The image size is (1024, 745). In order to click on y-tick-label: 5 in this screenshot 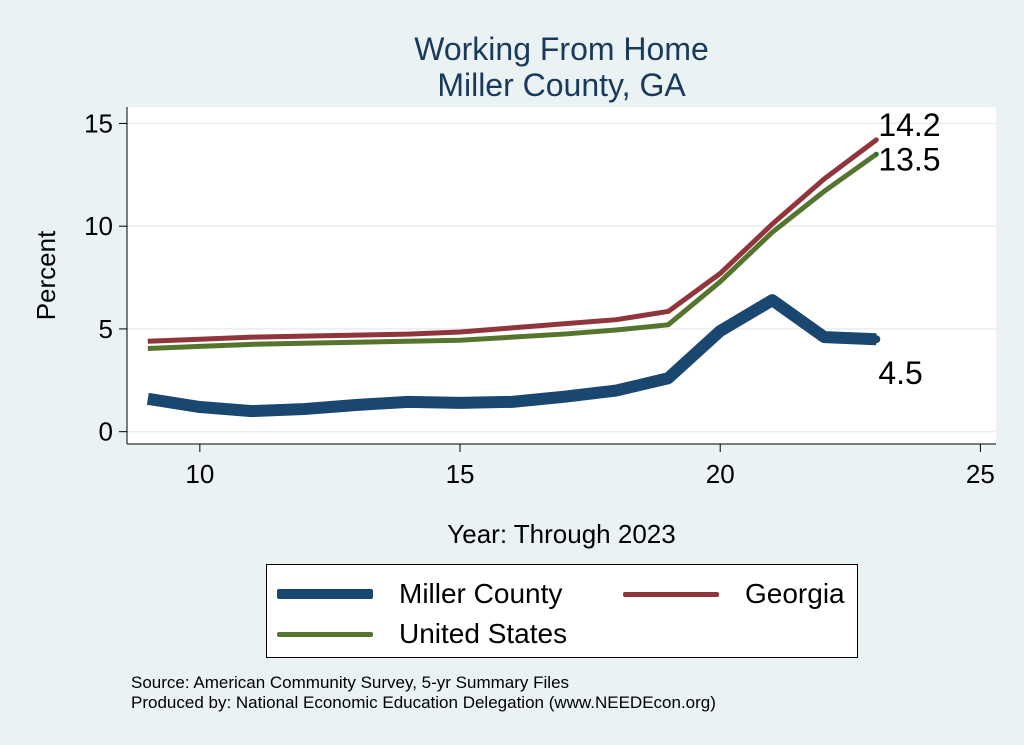, I will do `click(106, 329)`.